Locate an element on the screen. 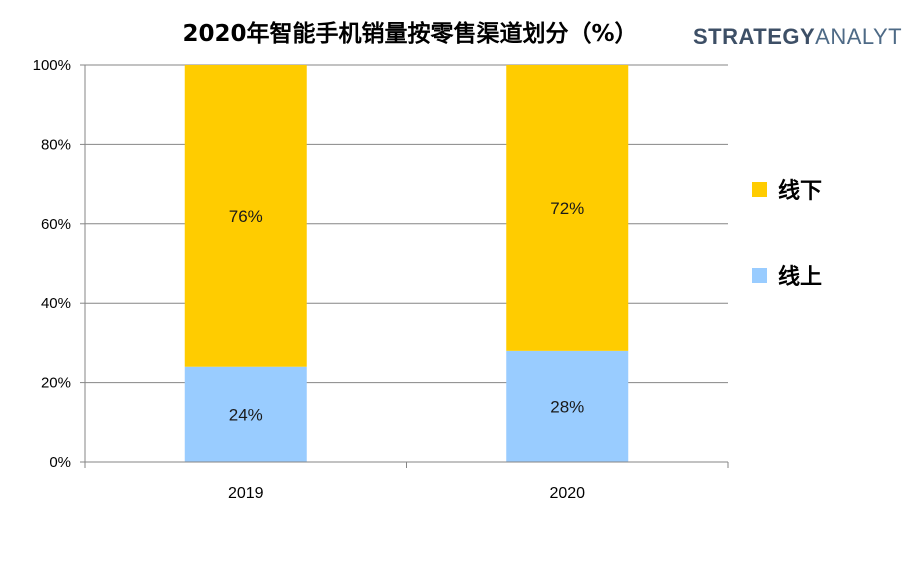 This screenshot has width=903, height=562. data-label: 72% is located at coordinates (567, 208).